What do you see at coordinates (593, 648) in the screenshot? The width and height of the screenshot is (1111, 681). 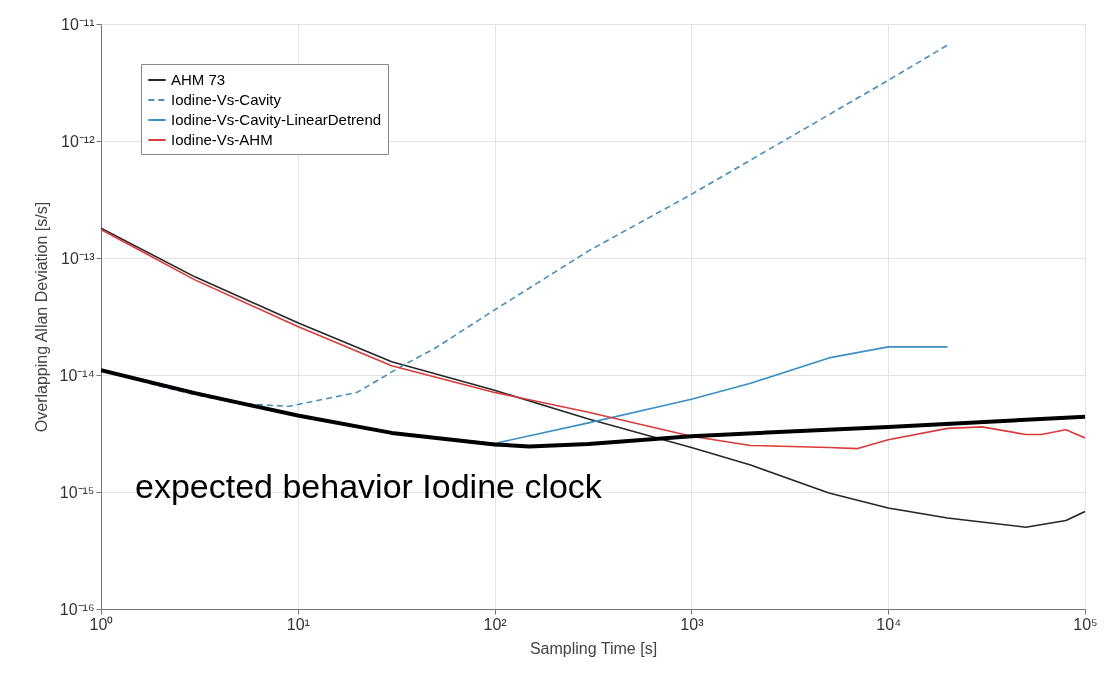 I see `x-axis-title: Sampling Time [s]` at bounding box center [593, 648].